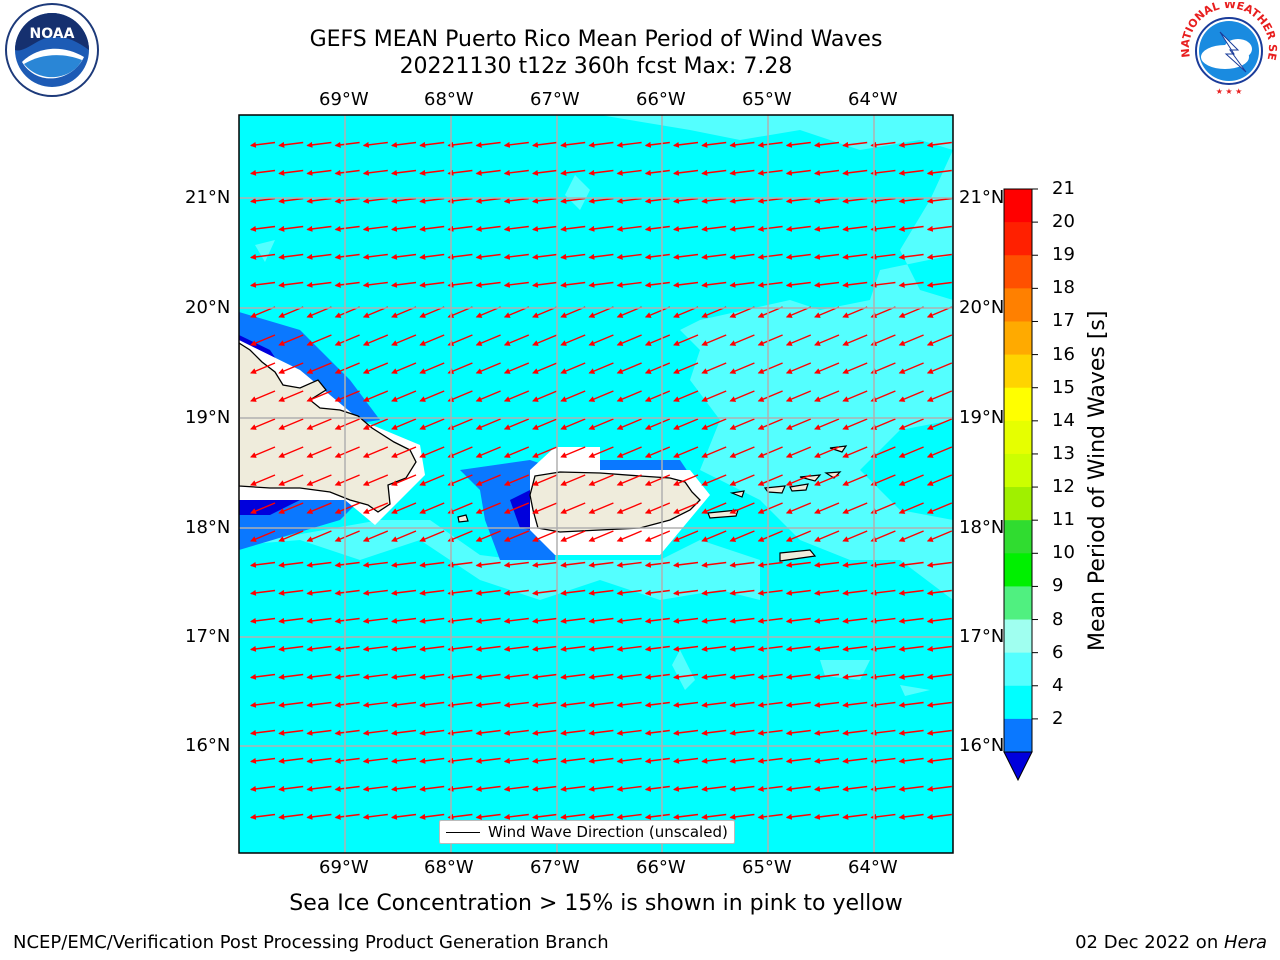  What do you see at coordinates (52, 34) in the screenshot?
I see `noaa-logo-text: NOAA` at bounding box center [52, 34].